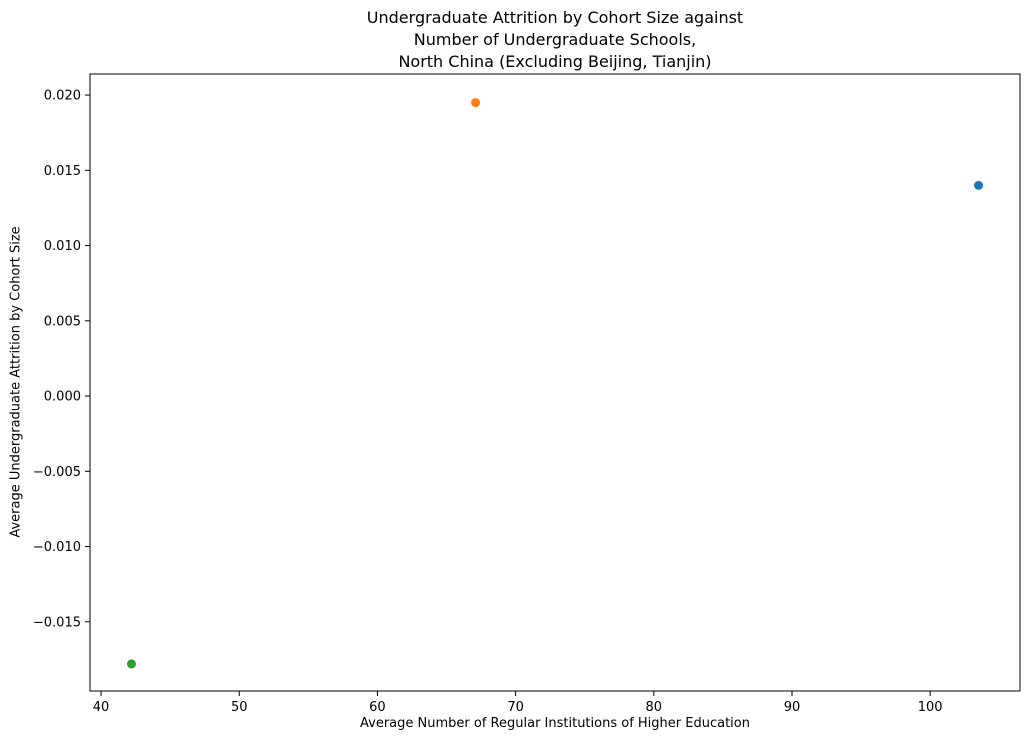  What do you see at coordinates (239, 707) in the screenshot?
I see `x-tick-label: 50` at bounding box center [239, 707].